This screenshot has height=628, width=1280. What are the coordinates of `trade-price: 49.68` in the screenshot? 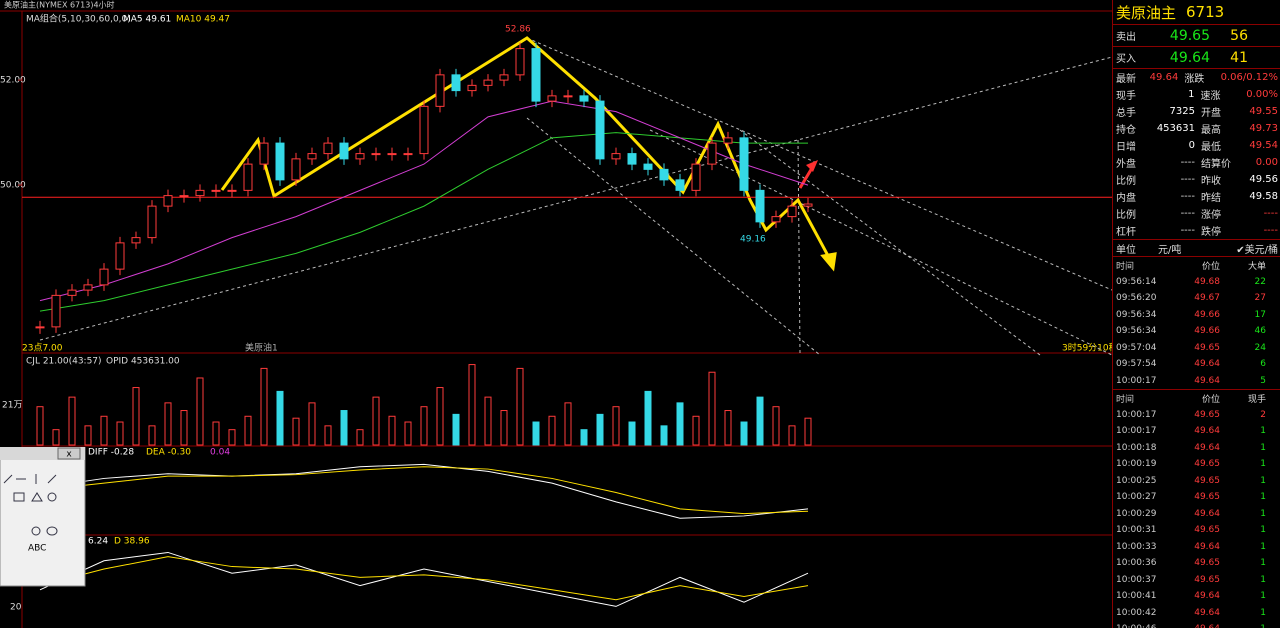 It's located at (1207, 281).